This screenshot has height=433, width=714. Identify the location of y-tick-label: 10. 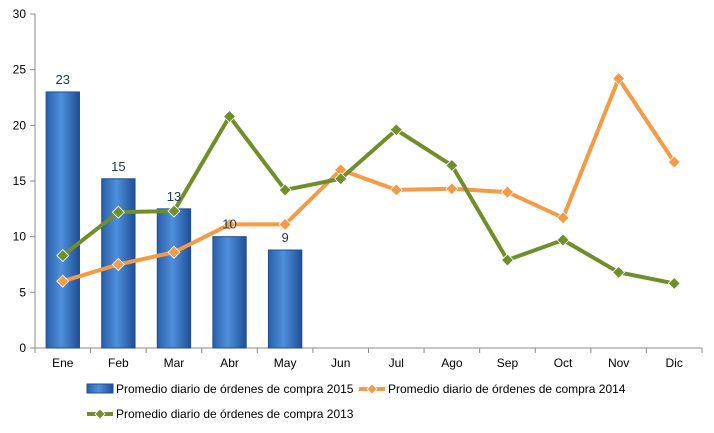
(20, 237).